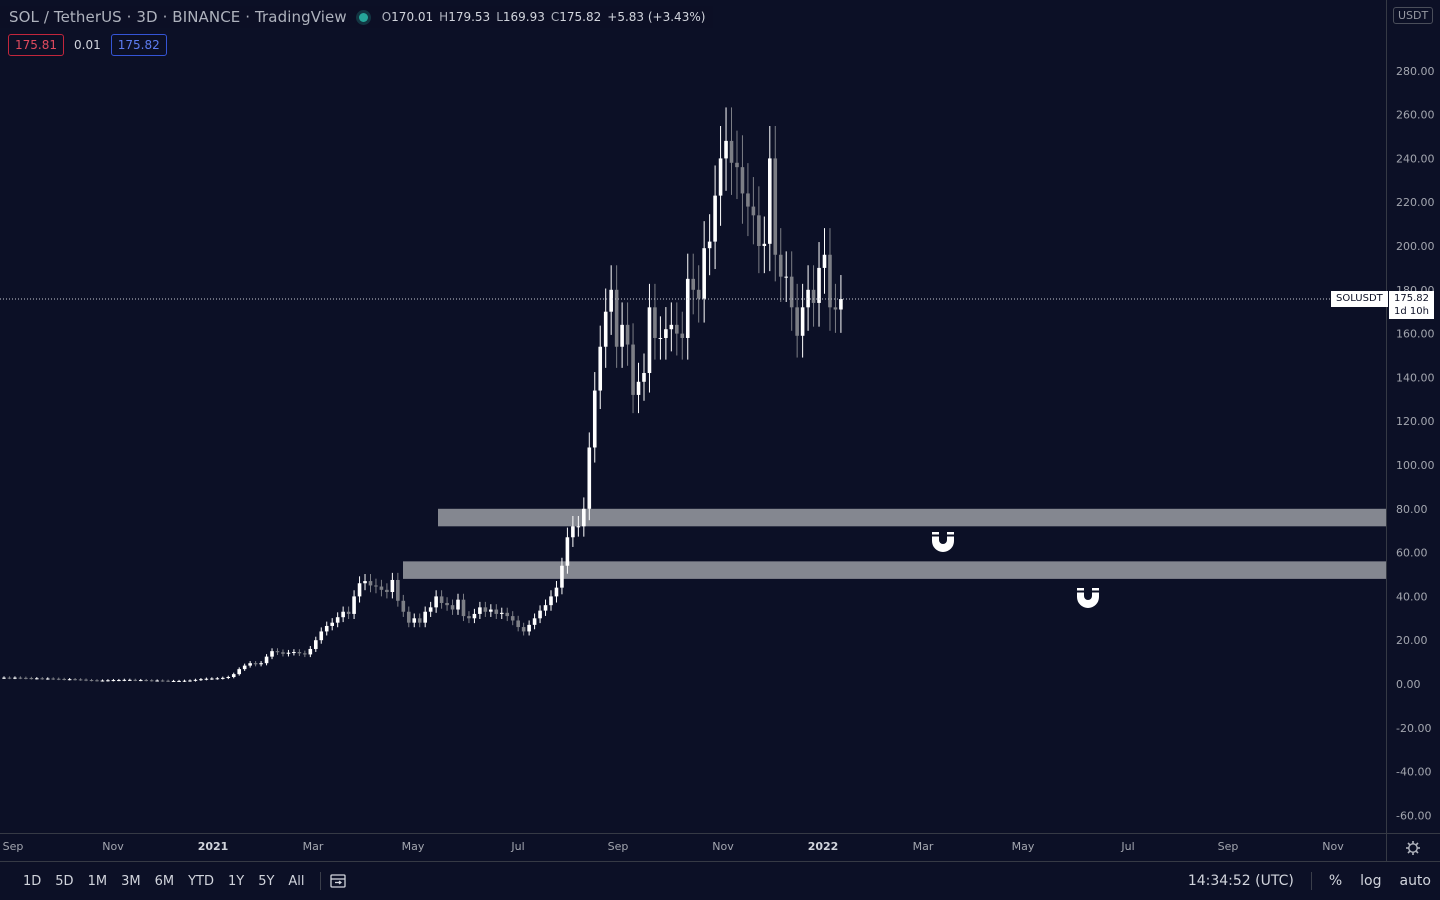 The image size is (1440, 900). I want to click on time-tick-label: 2021, so click(213, 846).